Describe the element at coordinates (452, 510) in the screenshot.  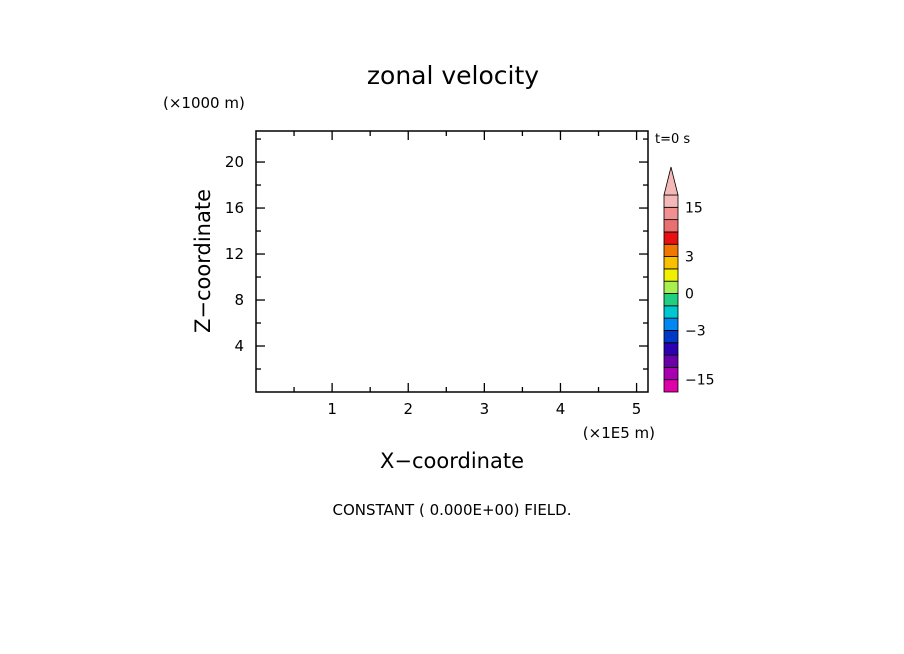
I see `constant-field-note: CONSTANT ( 0.000E+00) FIELD.` at that location.